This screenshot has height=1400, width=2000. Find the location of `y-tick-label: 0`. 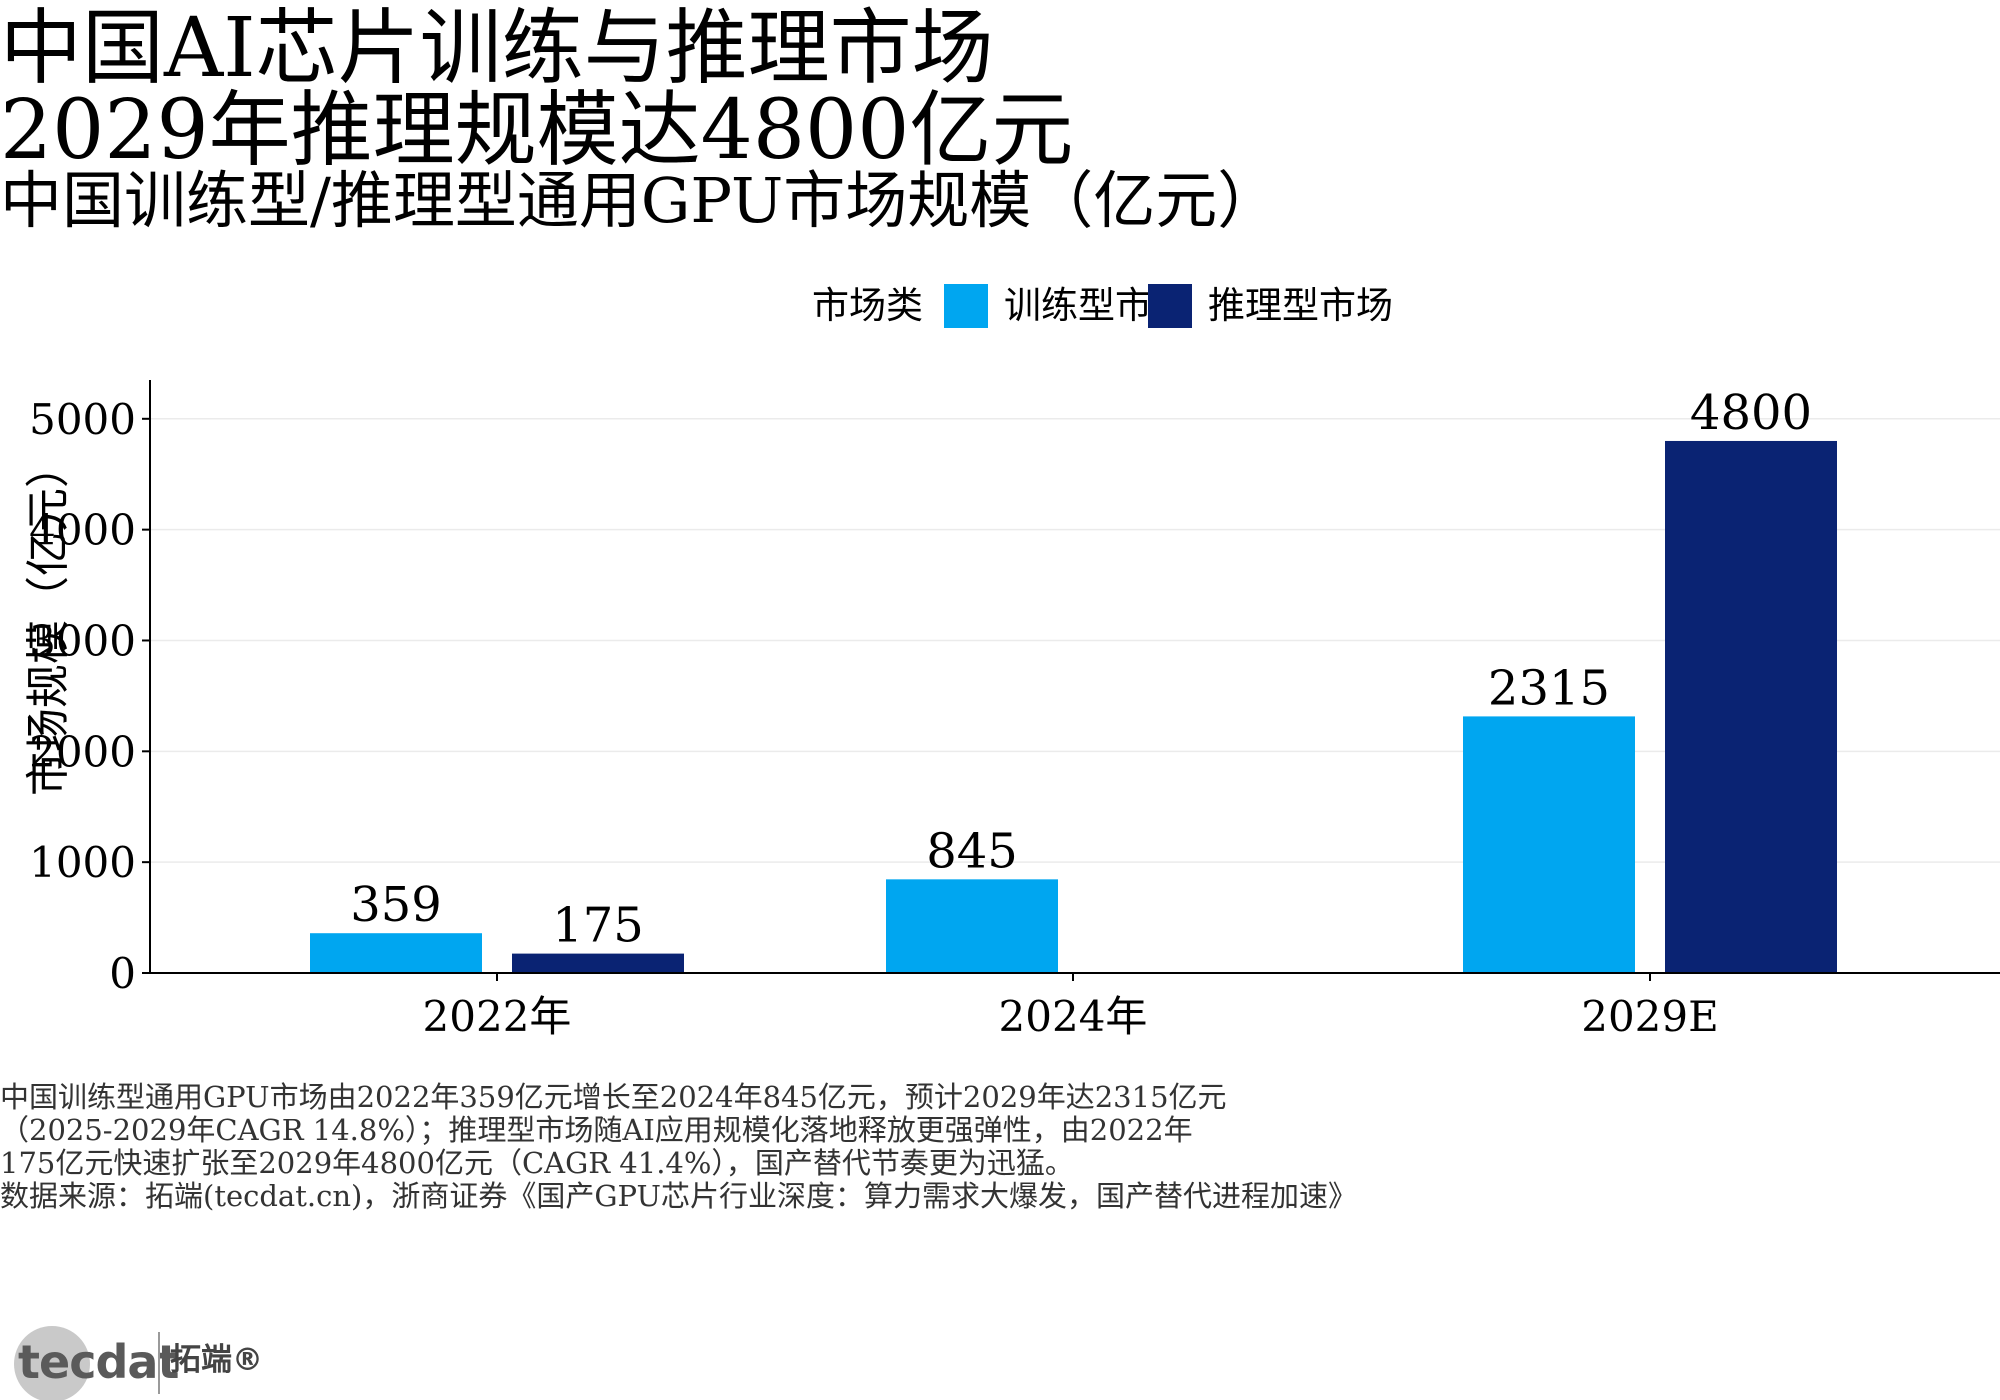

y-tick-label: 0 is located at coordinates (122, 973).